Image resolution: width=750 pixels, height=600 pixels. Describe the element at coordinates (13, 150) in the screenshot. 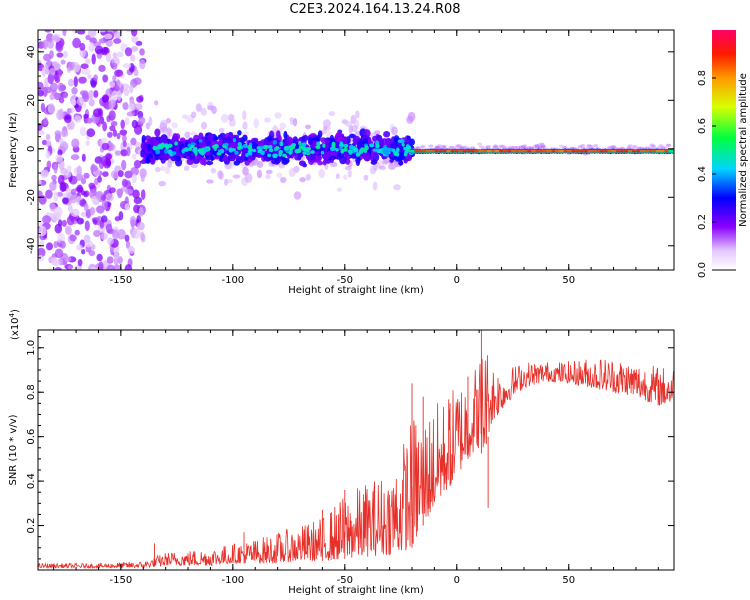

I see `spectrogram-y-axis-label: Frequency (Hz)` at that location.